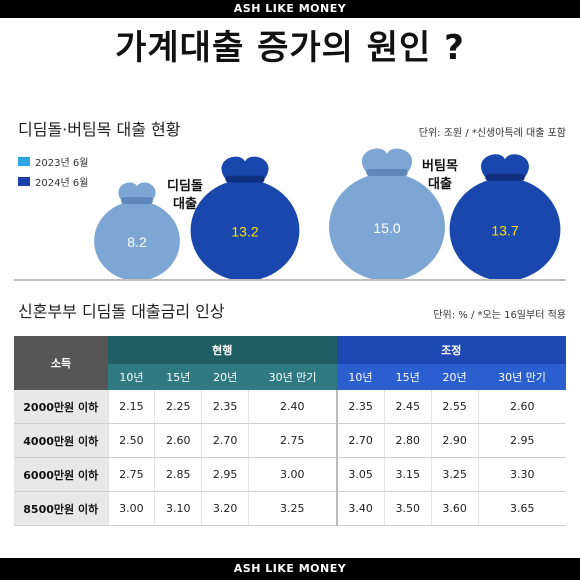 The image size is (580, 580). What do you see at coordinates (454, 508) in the screenshot?
I see `rate-cell: 3.60` at bounding box center [454, 508].